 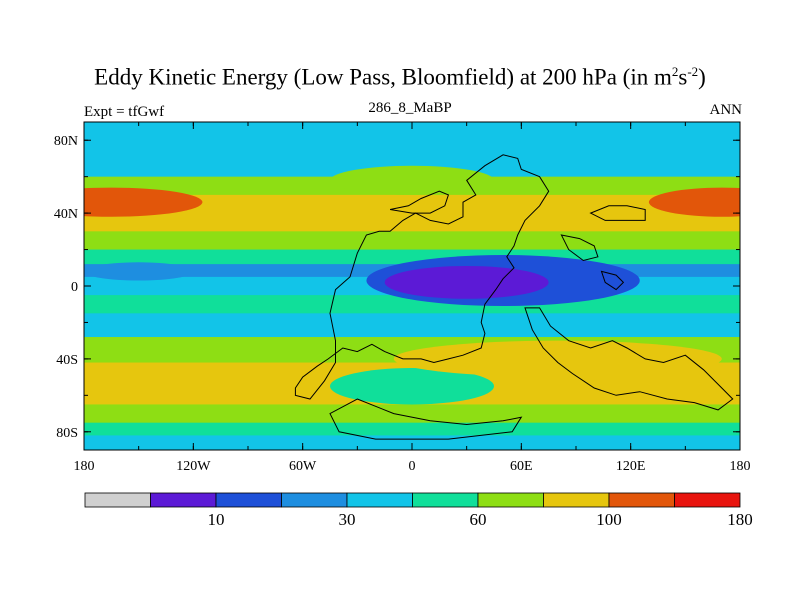 What do you see at coordinates (347, 519) in the screenshot?
I see `colorbar-label: 30` at bounding box center [347, 519].